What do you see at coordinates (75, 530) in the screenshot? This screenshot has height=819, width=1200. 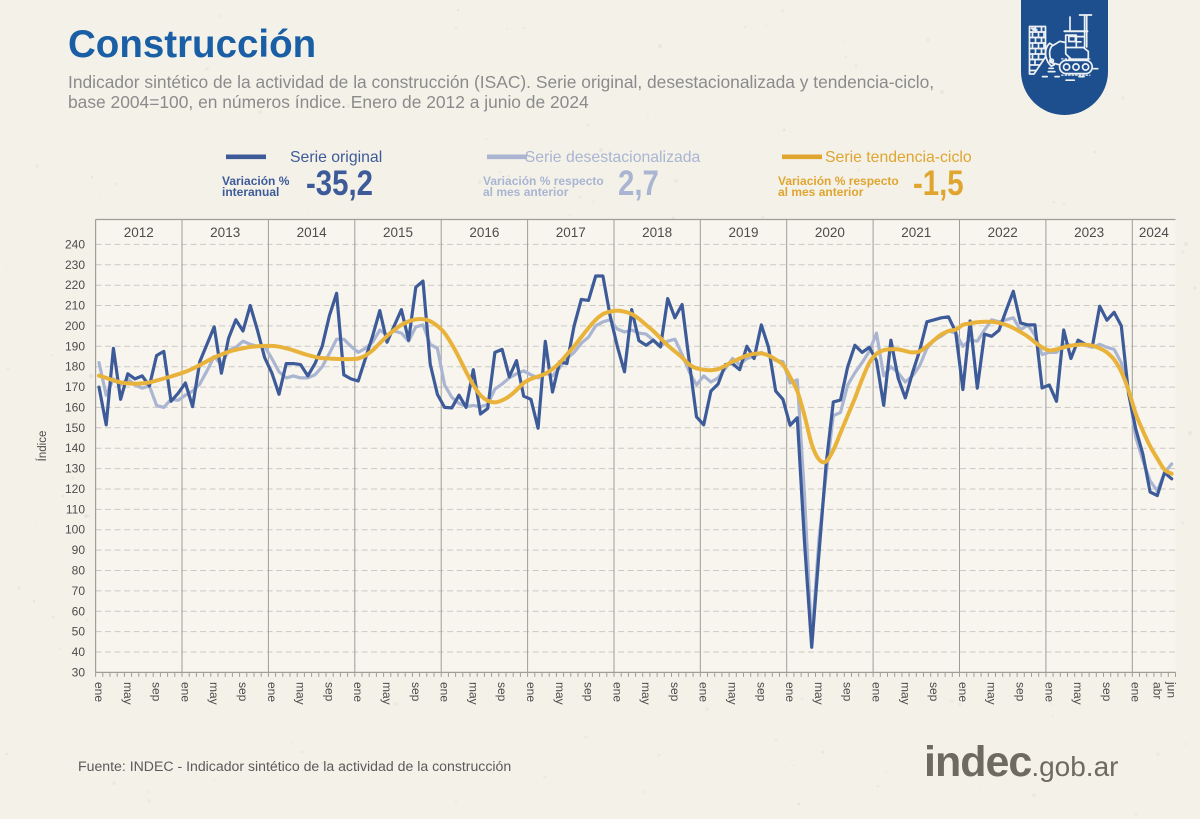 I see `svg-text: 100` at bounding box center [75, 530].